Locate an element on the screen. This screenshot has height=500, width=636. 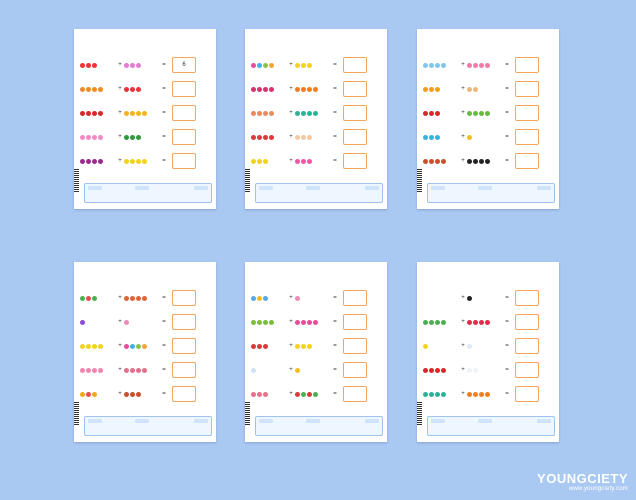
worksheet-6: + = + = + = + is located at coordinates (488, 352).